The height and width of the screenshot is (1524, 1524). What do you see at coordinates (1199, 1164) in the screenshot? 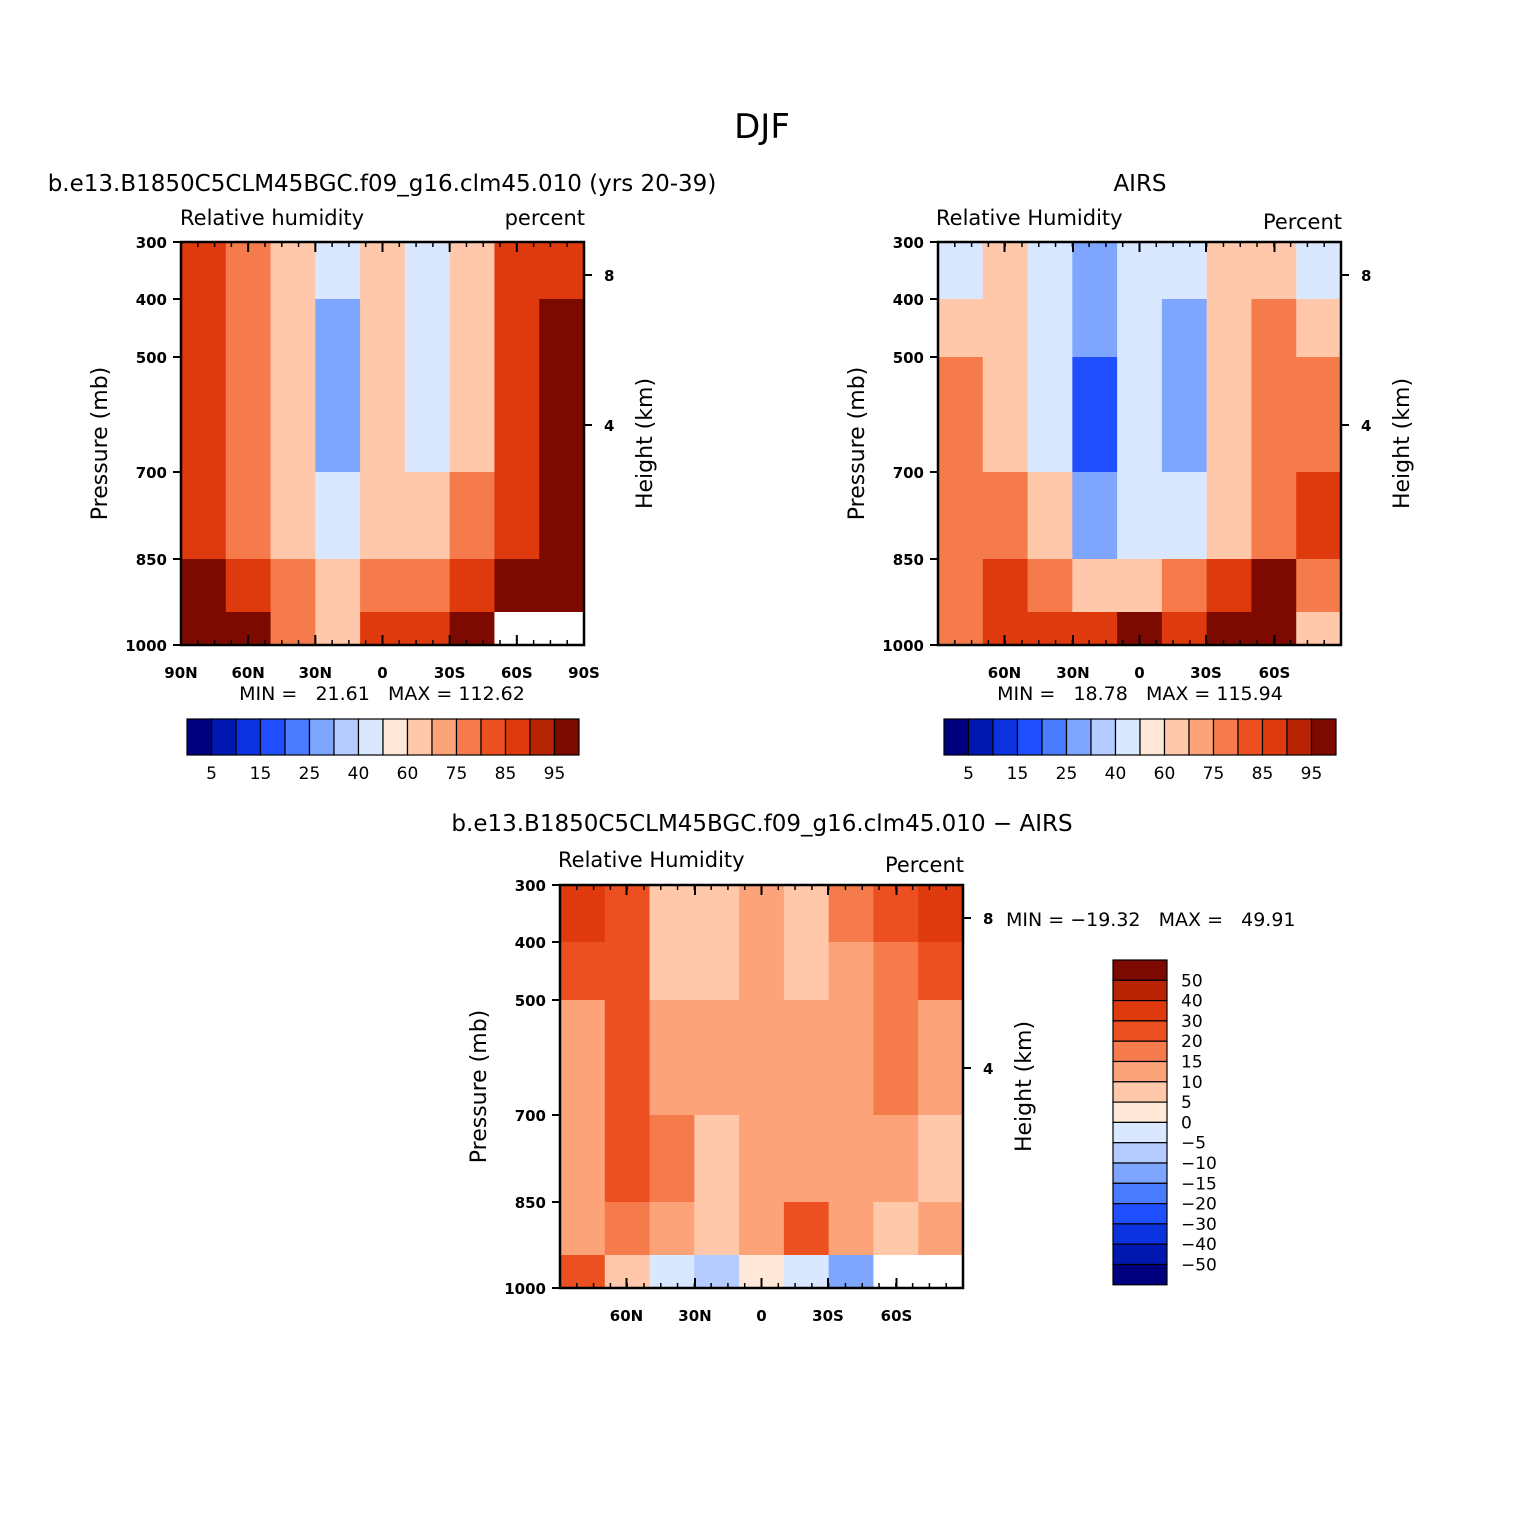
I see `colorbar-label: −10` at bounding box center [1199, 1164].